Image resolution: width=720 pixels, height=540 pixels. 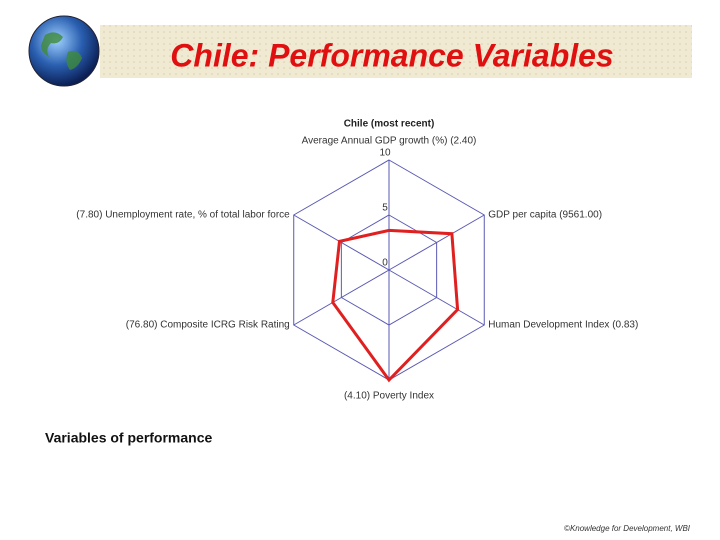 What do you see at coordinates (563, 325) in the screenshot?
I see `axis-label: Human Development Index (0.83)` at bounding box center [563, 325].